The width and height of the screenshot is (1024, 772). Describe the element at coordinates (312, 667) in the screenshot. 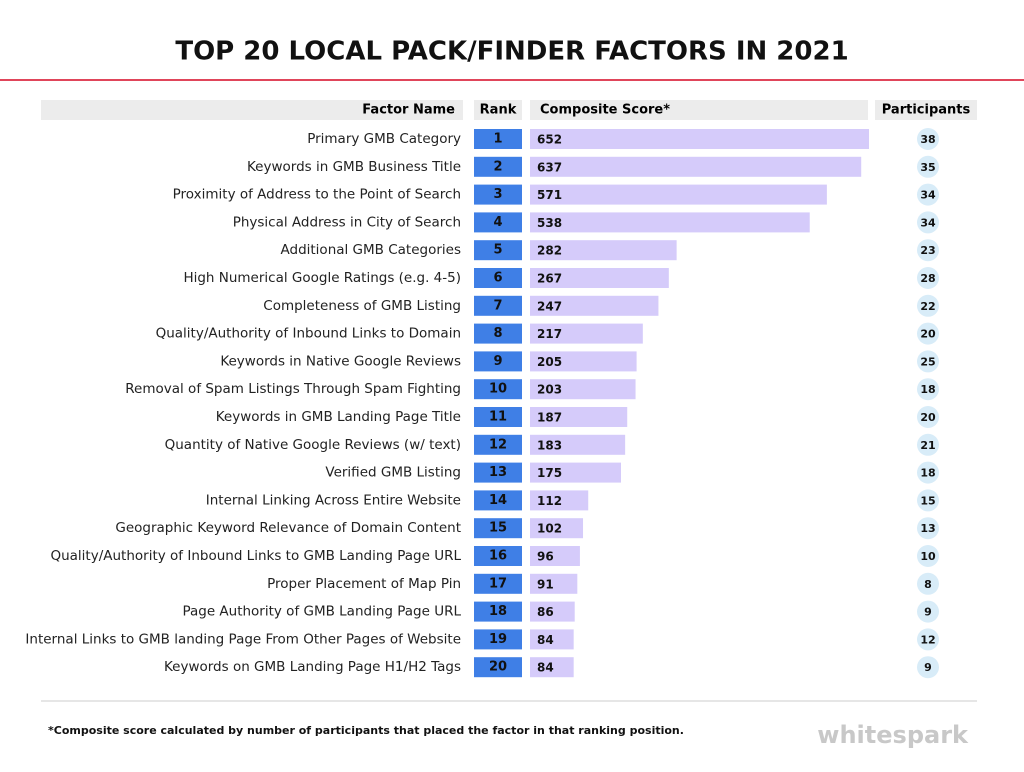

I see `factor-name: Keywords on GMB Landing Page H1/H2 Tags` at that location.